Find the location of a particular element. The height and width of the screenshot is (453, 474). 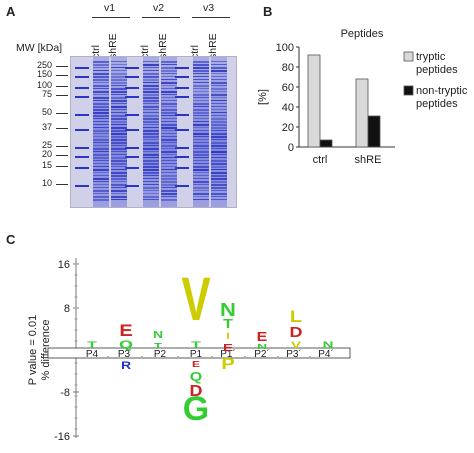

position-bar is located at coordinates (199, 353).